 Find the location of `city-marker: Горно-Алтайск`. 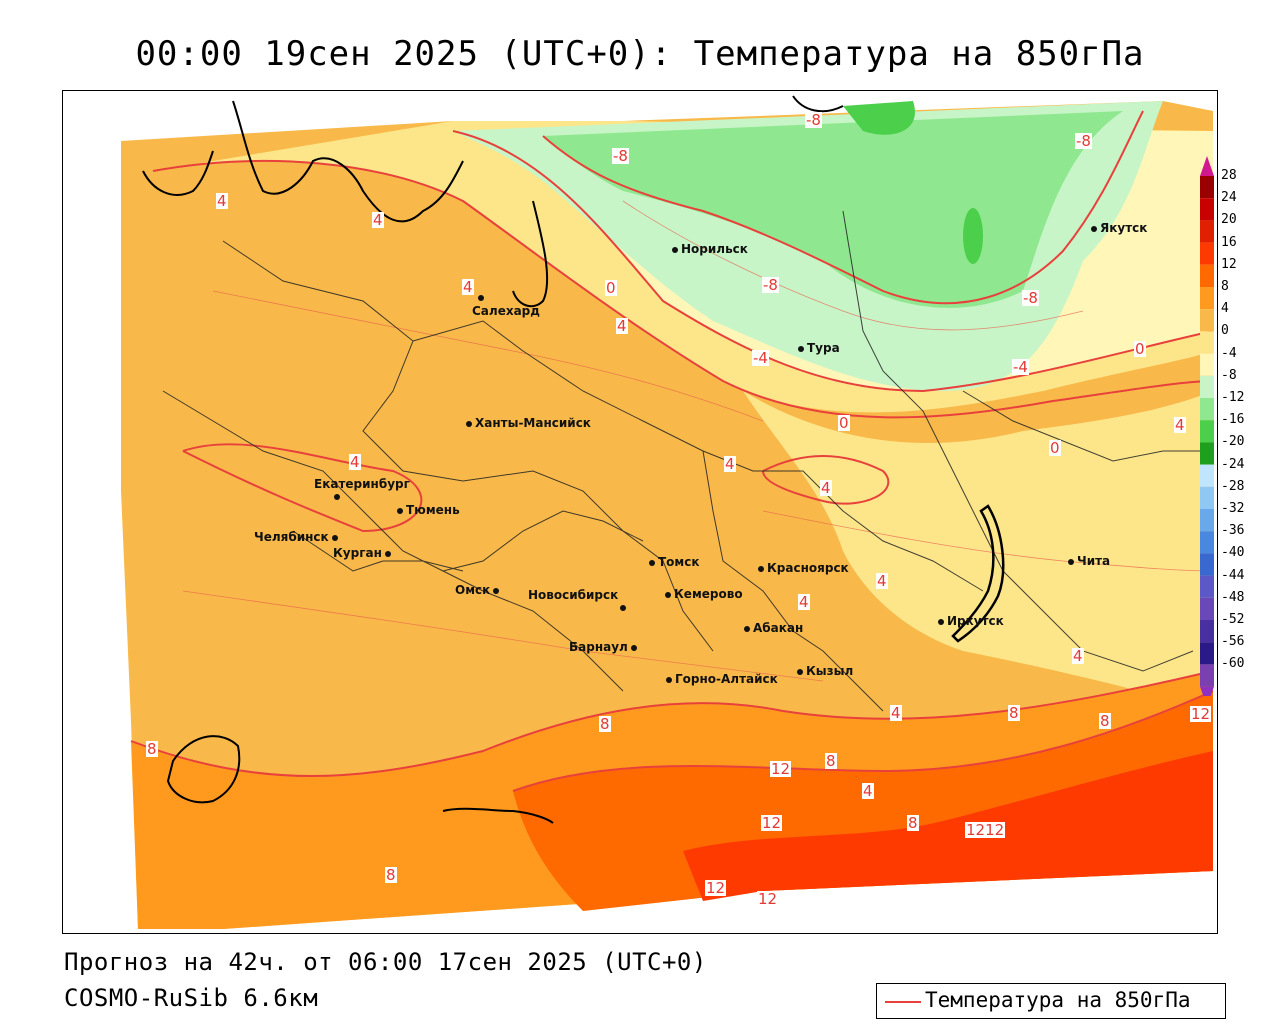

city-marker: Горно-Алтайск is located at coordinates (722, 679).